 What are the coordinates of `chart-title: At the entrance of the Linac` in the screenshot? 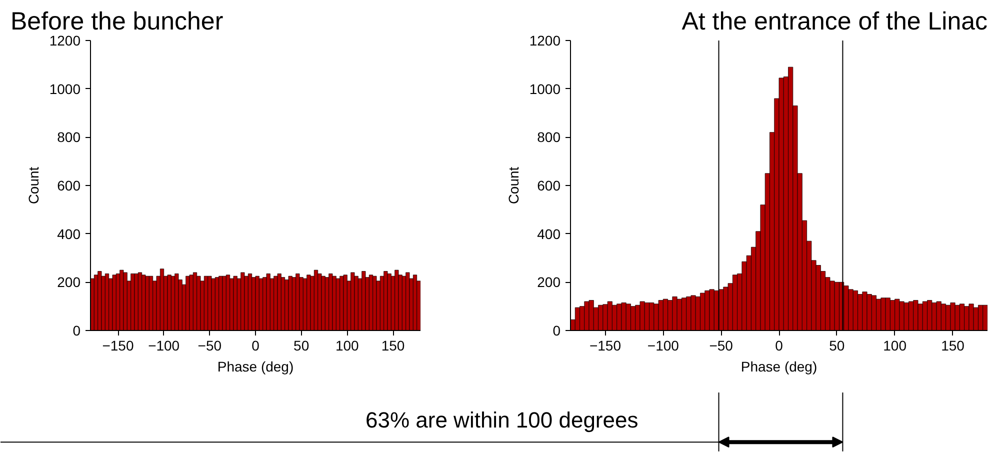 It's located at (835, 22).